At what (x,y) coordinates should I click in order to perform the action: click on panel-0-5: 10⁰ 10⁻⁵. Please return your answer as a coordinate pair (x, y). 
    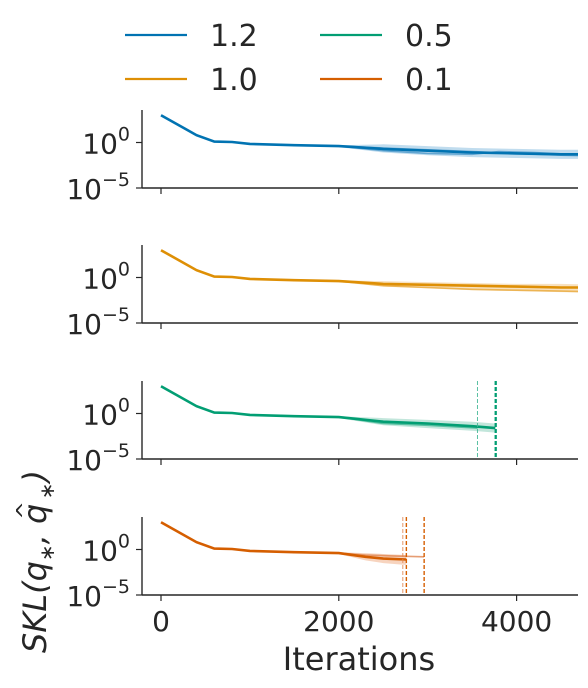
    Looking at the image, I should click on (322, 429).